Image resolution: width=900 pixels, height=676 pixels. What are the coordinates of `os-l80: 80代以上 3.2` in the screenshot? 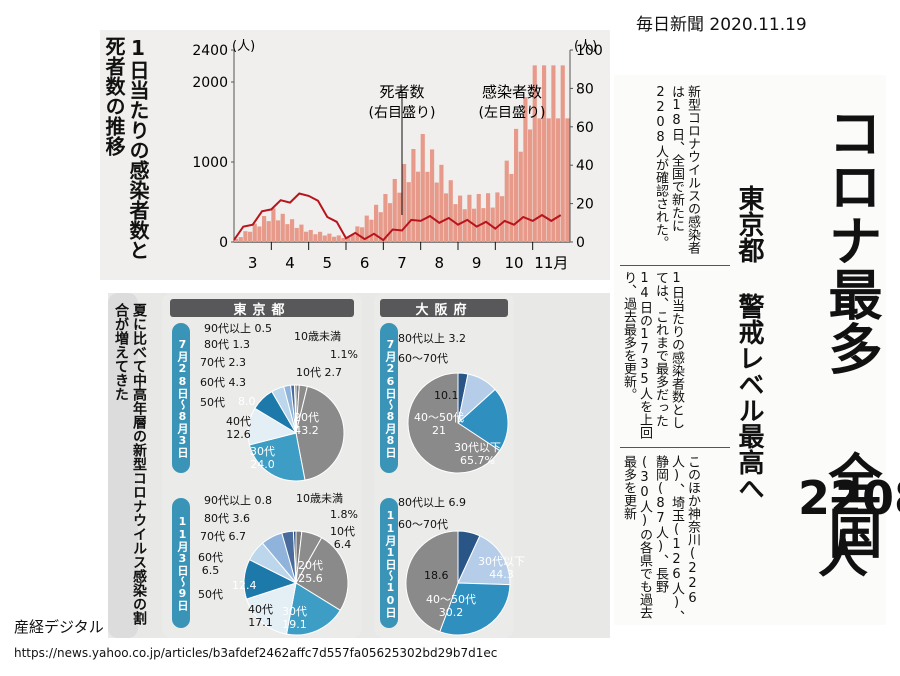 It's located at (432, 338).